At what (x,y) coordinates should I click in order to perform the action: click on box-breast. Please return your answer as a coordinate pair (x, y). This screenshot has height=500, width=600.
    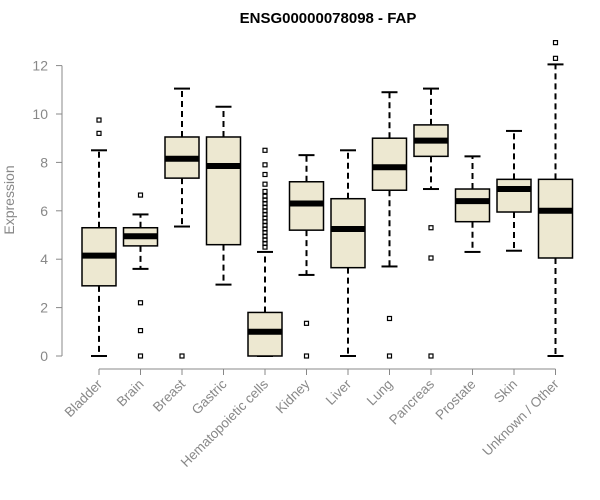
    Looking at the image, I should click on (182, 223).